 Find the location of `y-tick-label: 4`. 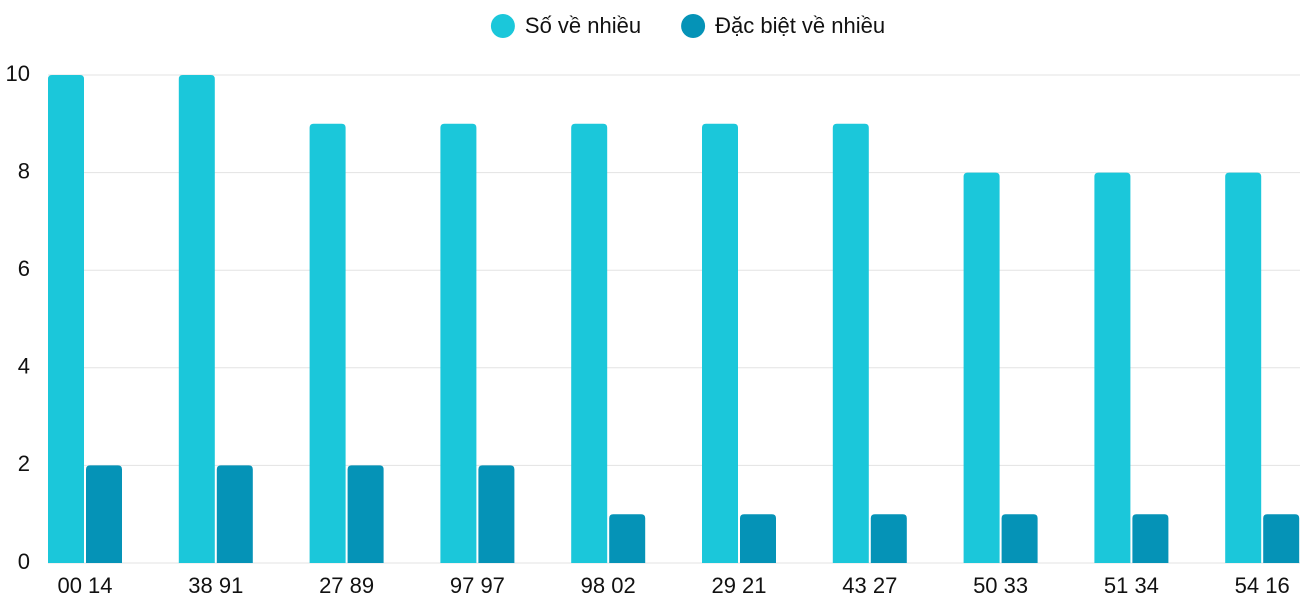

y-tick-label: 4 is located at coordinates (24, 366).